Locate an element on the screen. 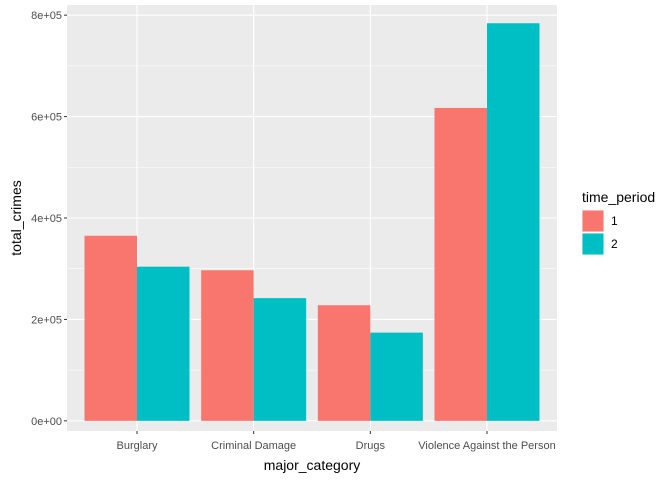  x-tick-label: Drugs is located at coordinates (371, 446).